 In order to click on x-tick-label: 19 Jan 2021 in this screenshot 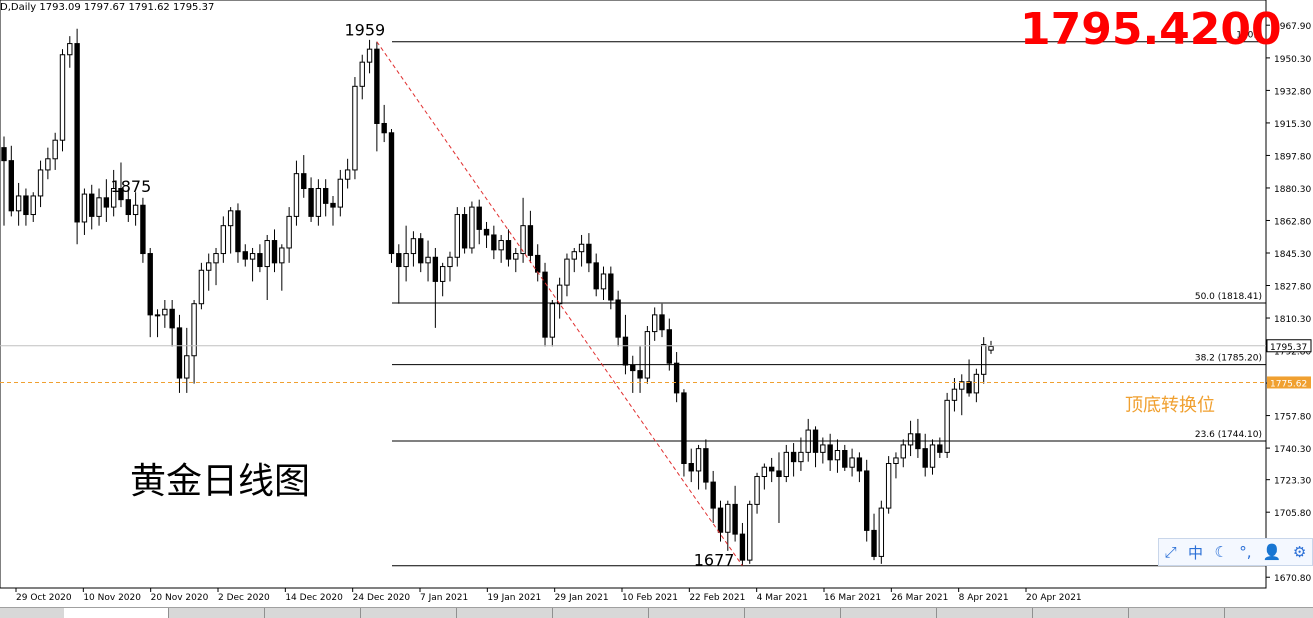, I will do `click(514, 598)`.